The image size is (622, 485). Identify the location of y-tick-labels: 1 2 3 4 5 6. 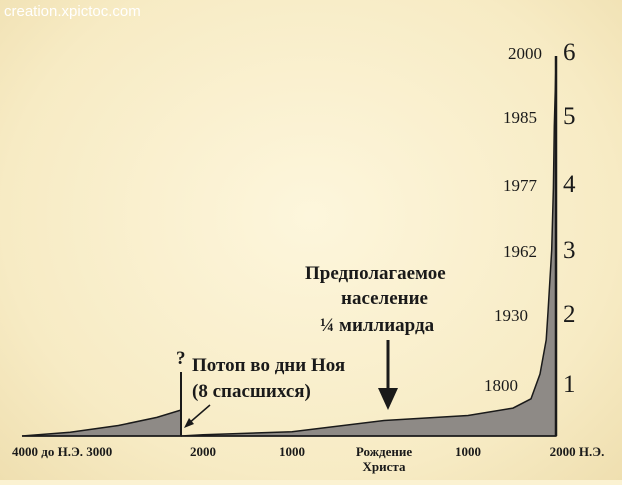
(569, 218).